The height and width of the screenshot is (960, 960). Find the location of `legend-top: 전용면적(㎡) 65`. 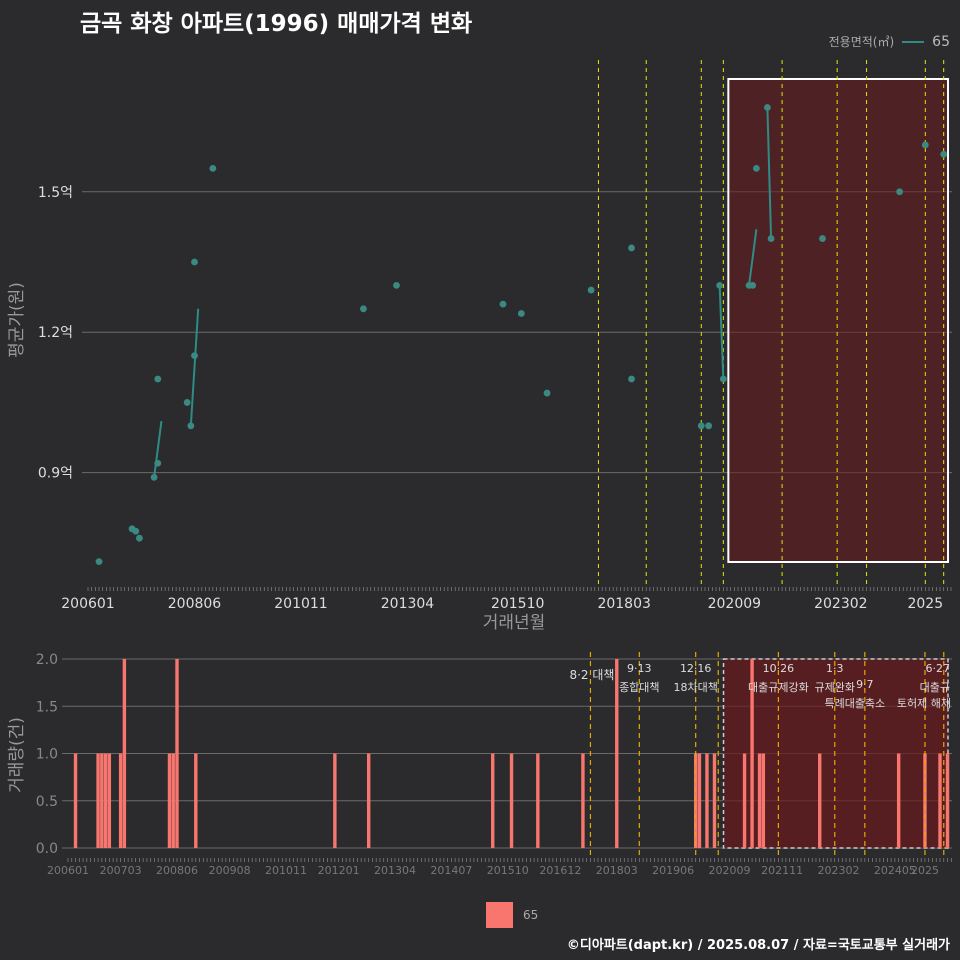

legend-top: 전용면적(㎡) 65 is located at coordinates (889, 41).